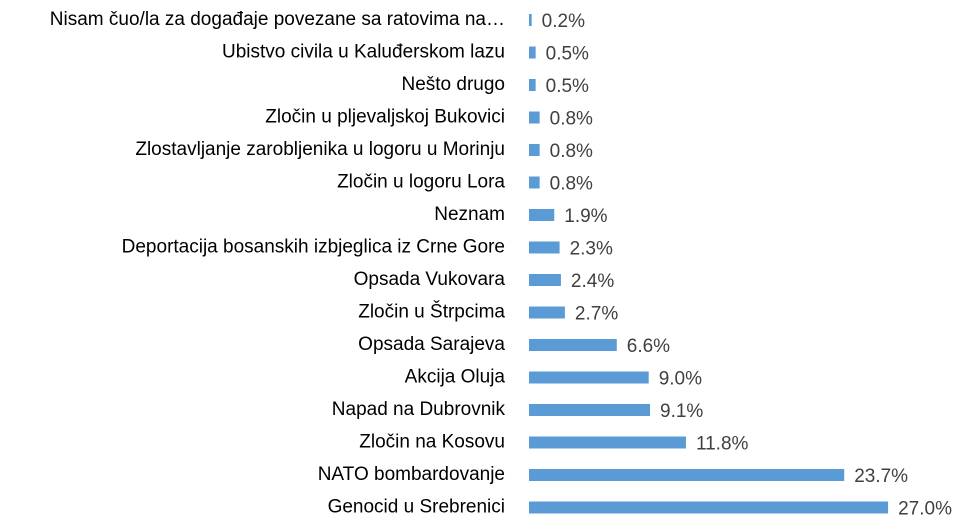  What do you see at coordinates (648, 346) in the screenshot?
I see `data-label: 6.6%` at bounding box center [648, 346].